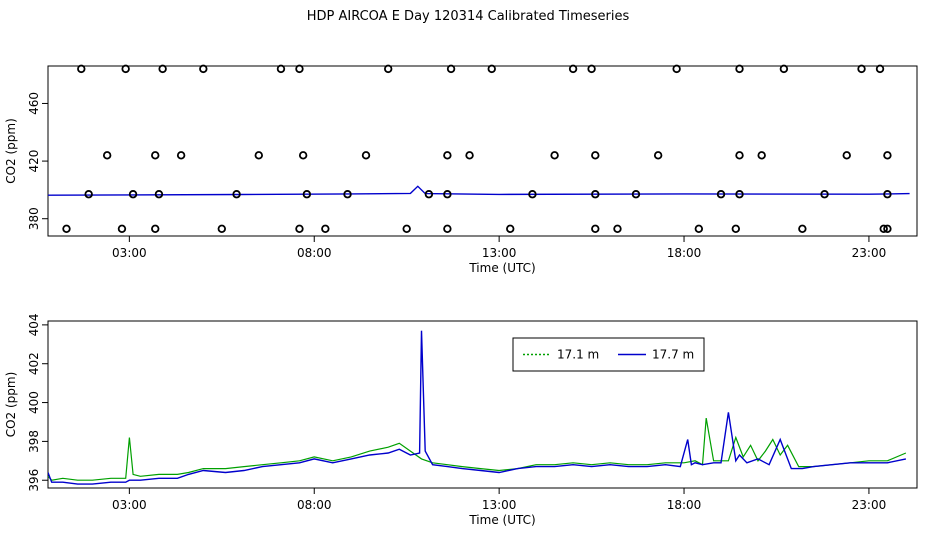 The image size is (936, 540). Describe the element at coordinates (34, 161) in the screenshot. I see `top-y-tick-label: 420` at that location.